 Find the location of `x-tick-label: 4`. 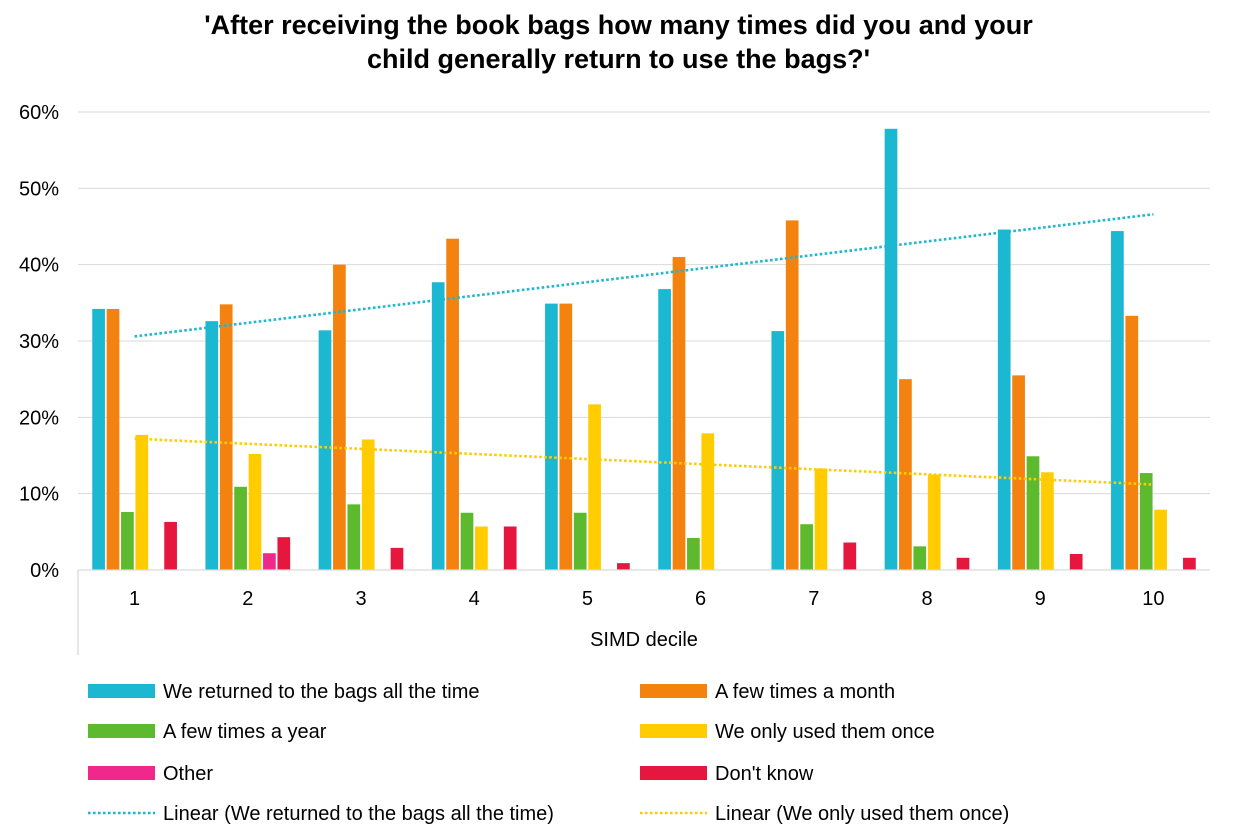

x-tick-label: 4 is located at coordinates (474, 599).